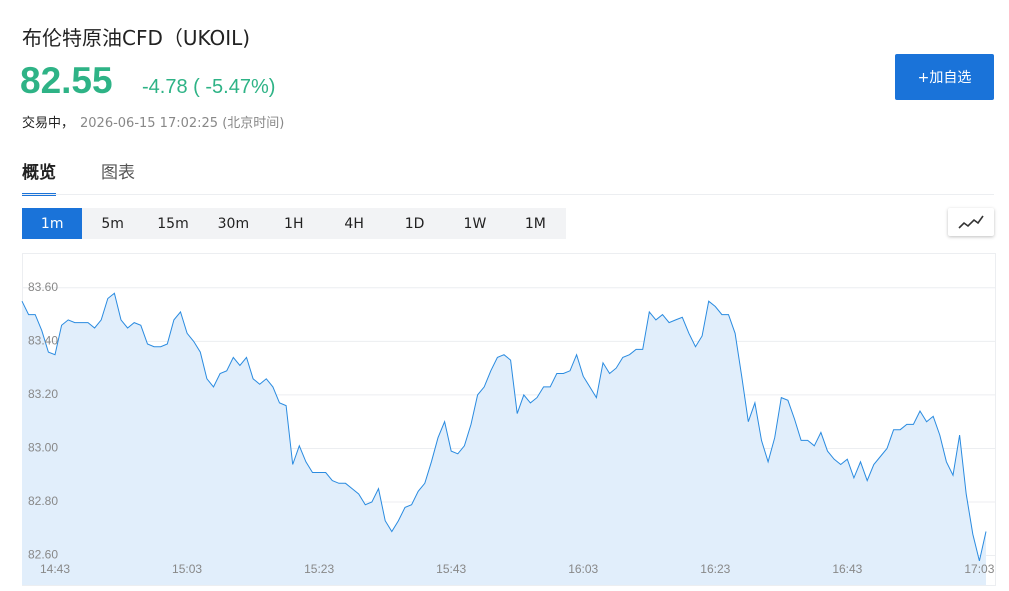 The image size is (1009, 591). Describe the element at coordinates (112, 223) in the screenshot. I see `interval-button: 5m` at that location.